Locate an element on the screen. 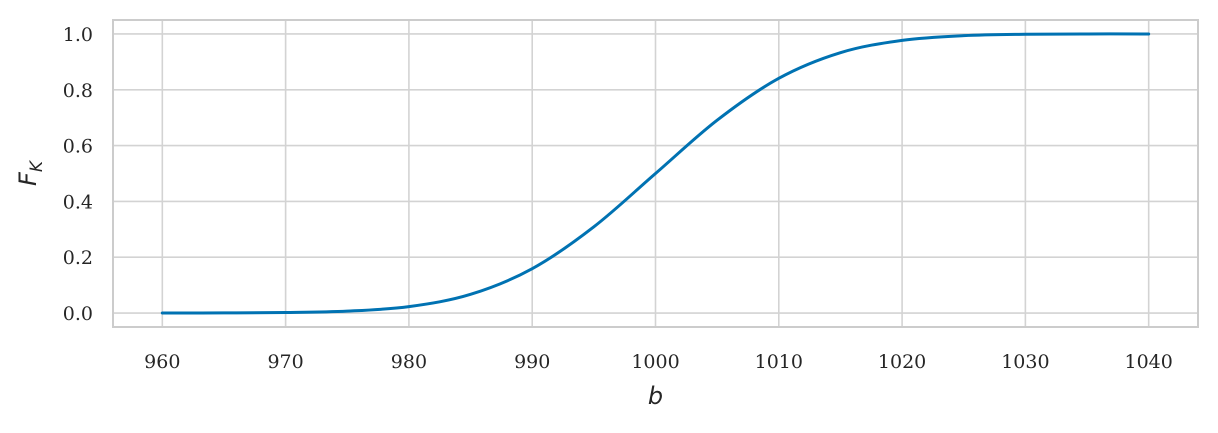 The image size is (1218, 433). y-tick-label: 0.0 is located at coordinates (78, 314).